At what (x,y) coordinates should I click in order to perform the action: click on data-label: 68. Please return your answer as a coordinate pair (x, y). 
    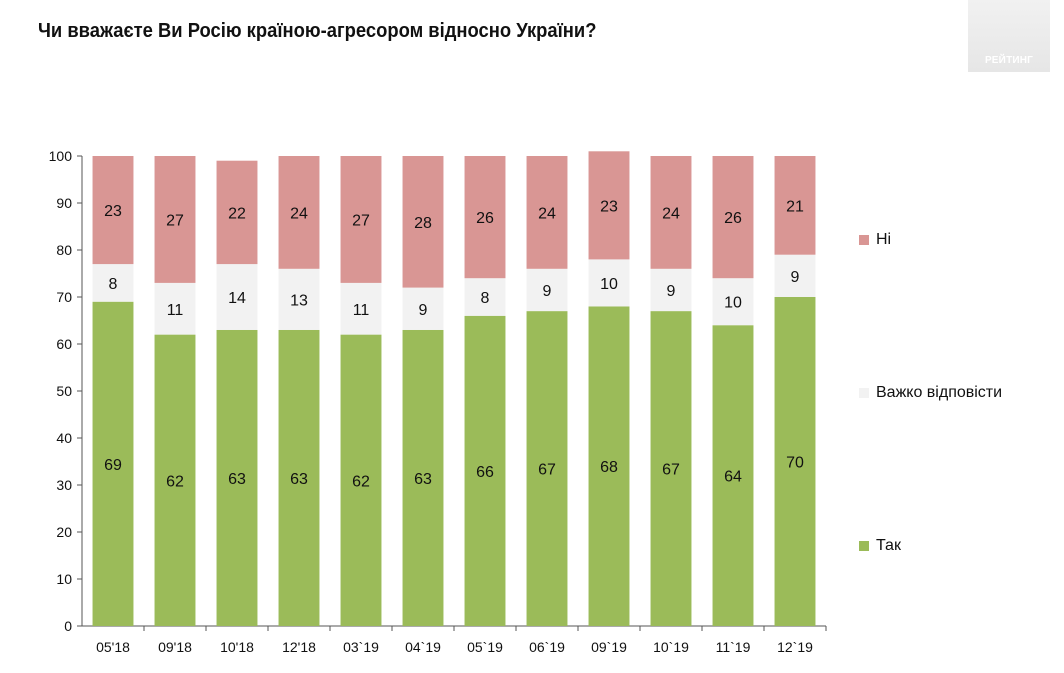
    Looking at the image, I should click on (609, 467).